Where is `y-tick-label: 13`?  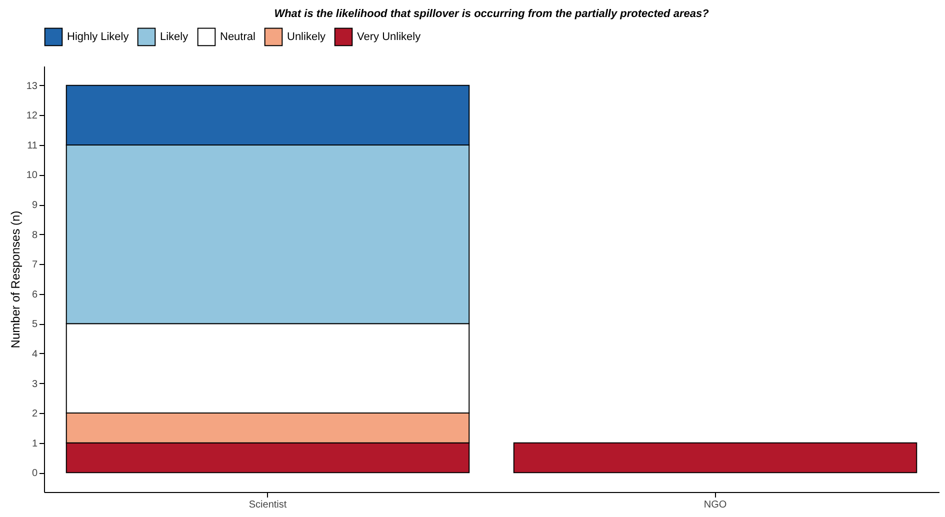 y-tick-label: 13 is located at coordinates (32, 86).